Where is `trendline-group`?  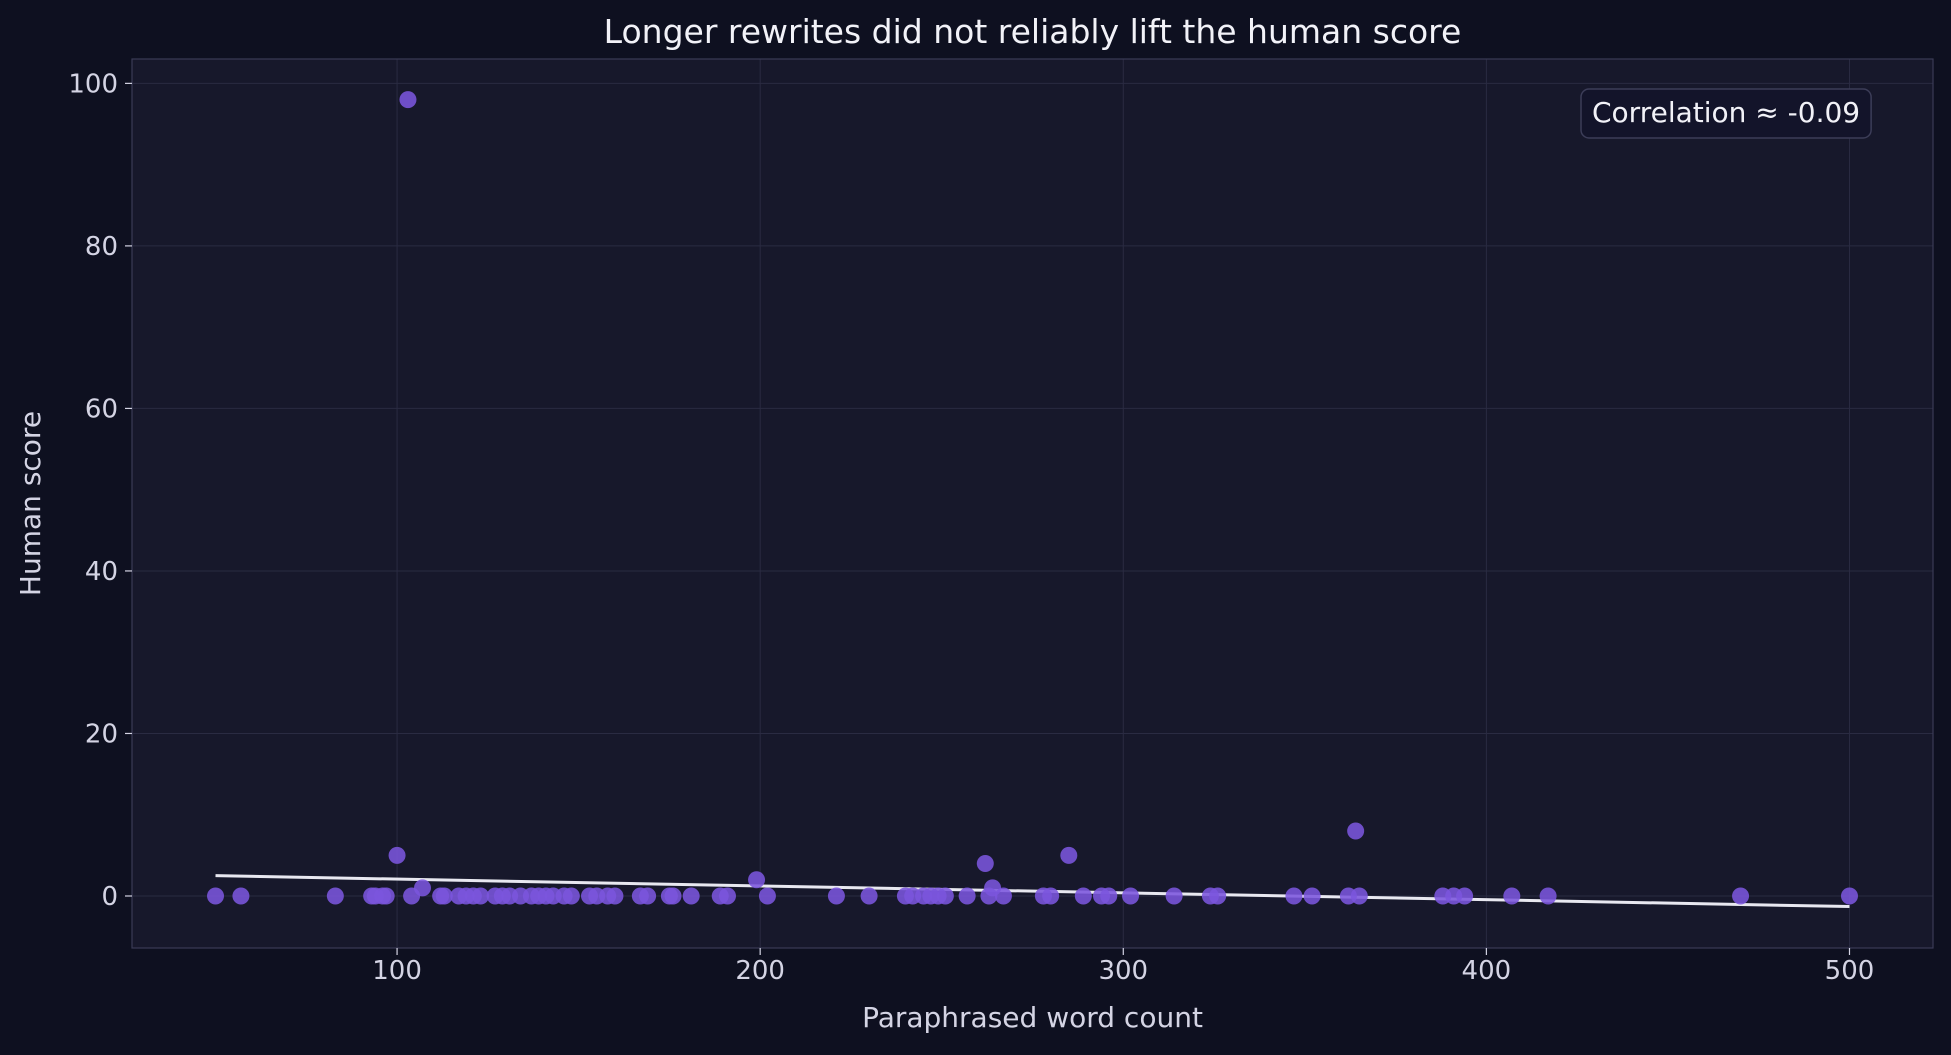 trendline-group is located at coordinates (1032, 891).